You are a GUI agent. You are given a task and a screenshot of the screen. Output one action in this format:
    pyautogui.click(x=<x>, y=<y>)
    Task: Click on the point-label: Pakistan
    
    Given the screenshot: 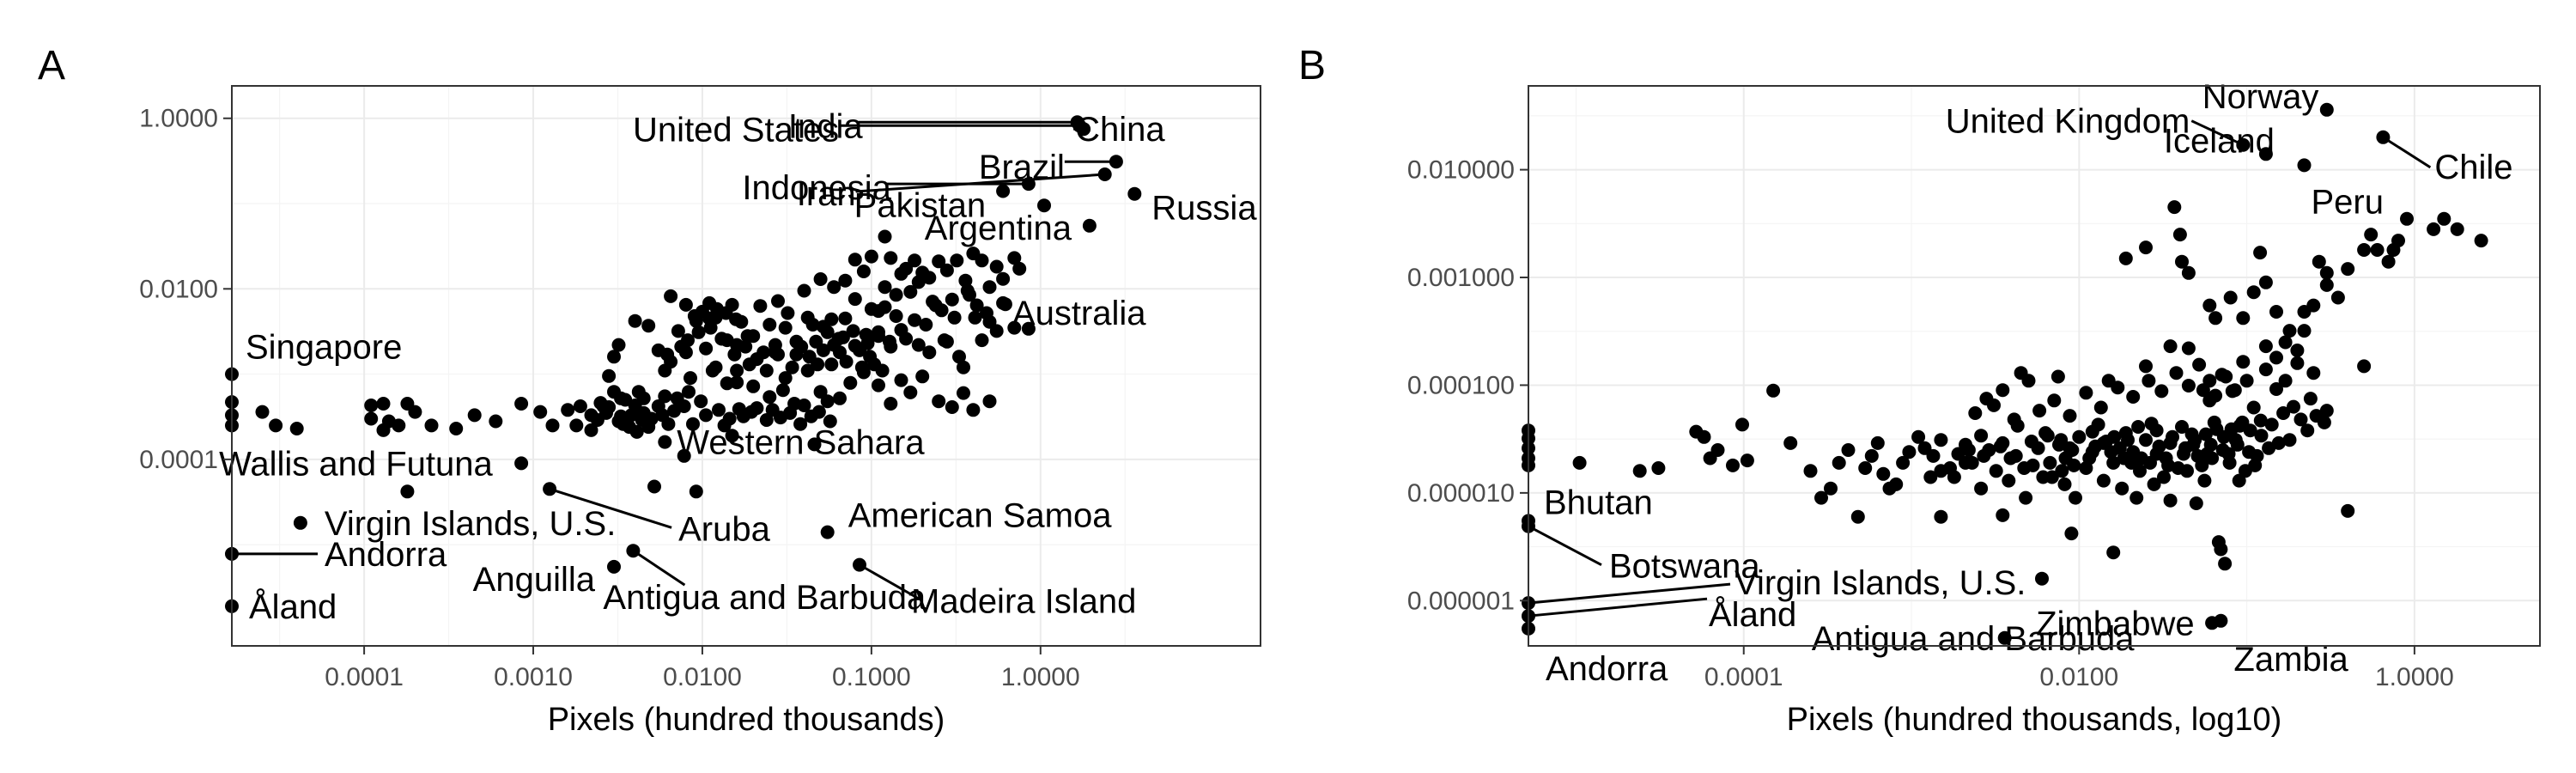 What is the action you would take?
    pyautogui.click(x=920, y=206)
    